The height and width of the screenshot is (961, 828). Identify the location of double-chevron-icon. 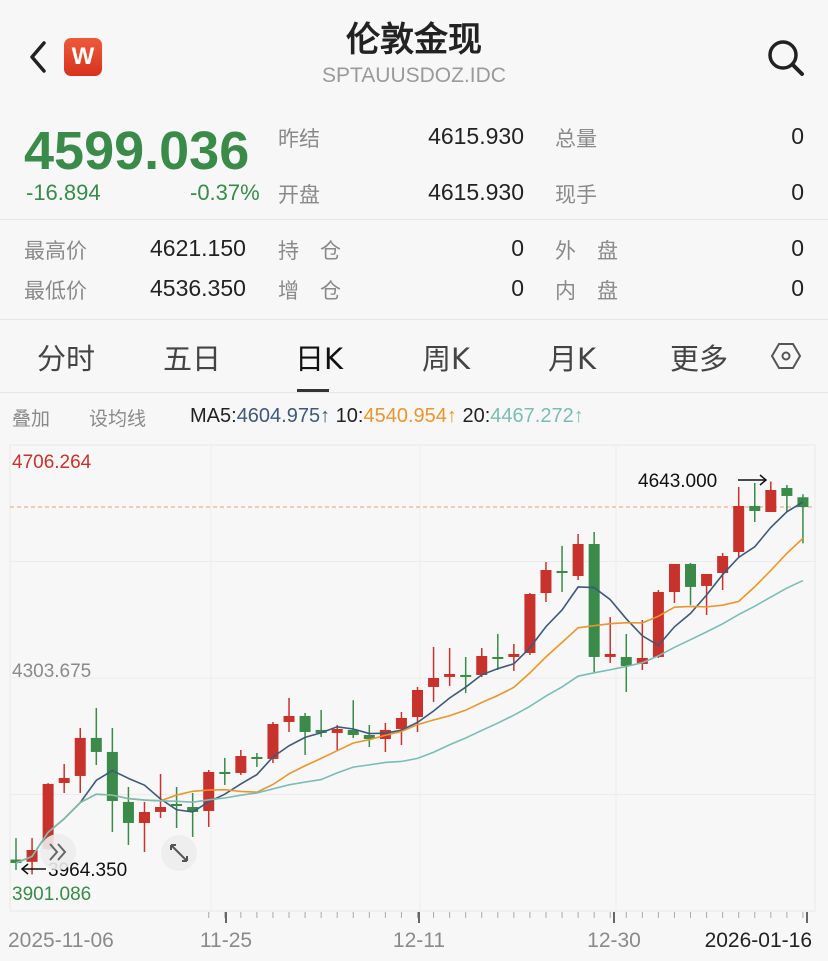
(58, 852).